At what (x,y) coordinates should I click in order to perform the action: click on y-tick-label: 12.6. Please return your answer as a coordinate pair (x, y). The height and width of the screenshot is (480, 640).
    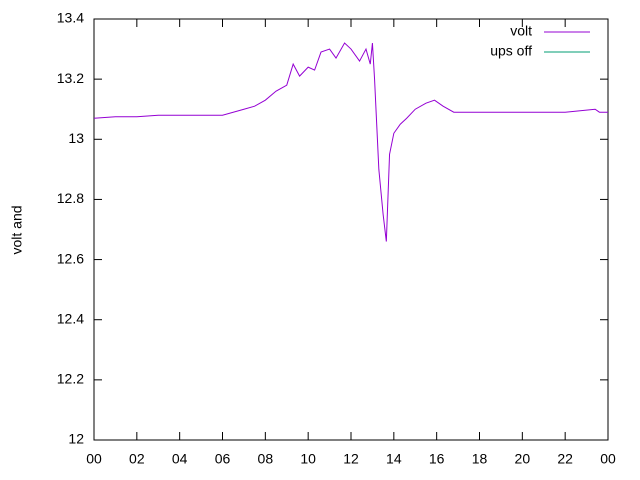
    Looking at the image, I should click on (70, 258).